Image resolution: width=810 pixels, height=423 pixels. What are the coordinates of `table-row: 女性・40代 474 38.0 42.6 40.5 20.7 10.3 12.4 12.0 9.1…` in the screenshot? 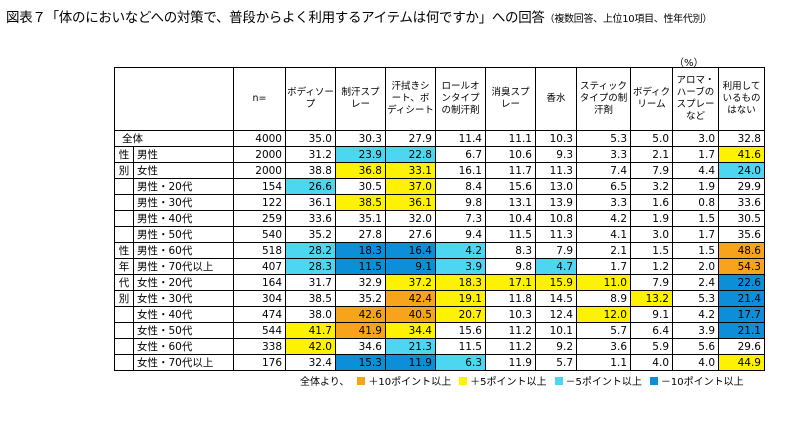 It's located at (439, 314).